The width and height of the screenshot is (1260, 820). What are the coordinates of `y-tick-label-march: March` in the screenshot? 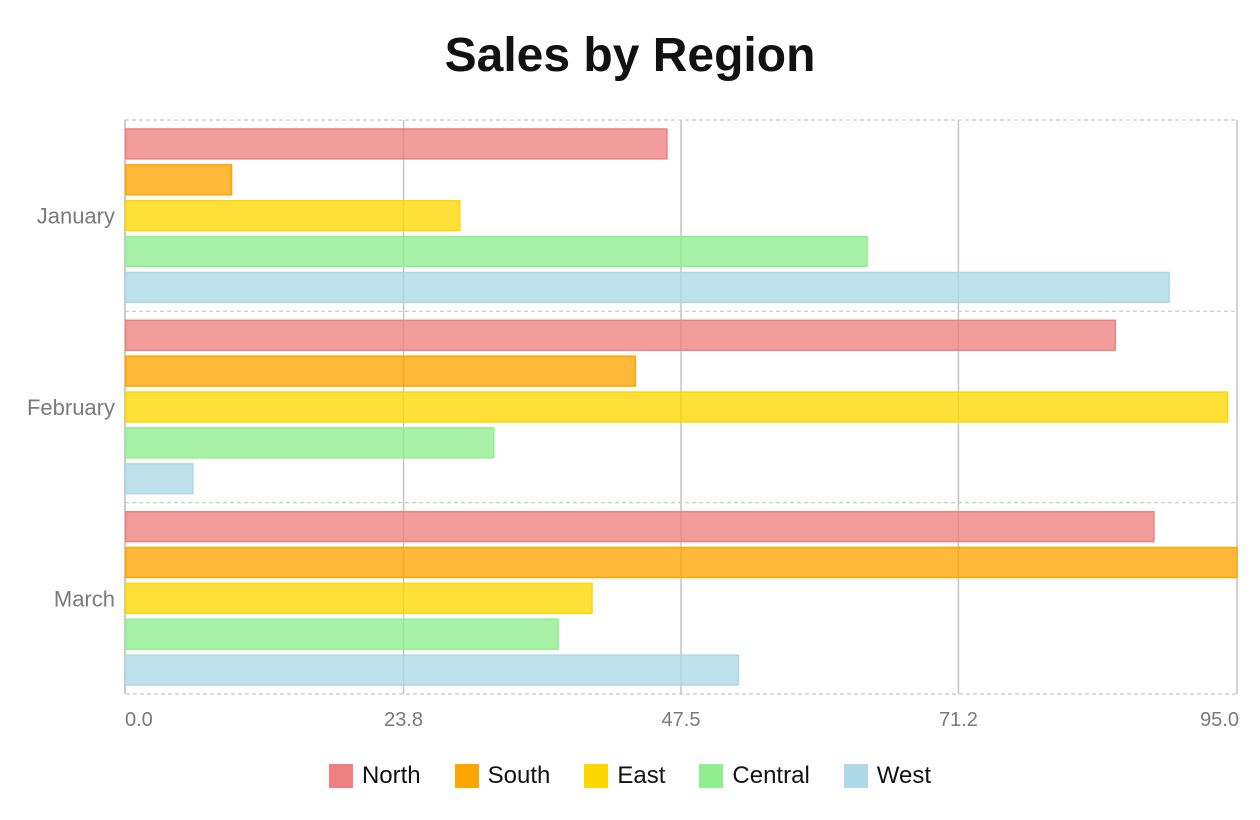 It's located at (84, 598).